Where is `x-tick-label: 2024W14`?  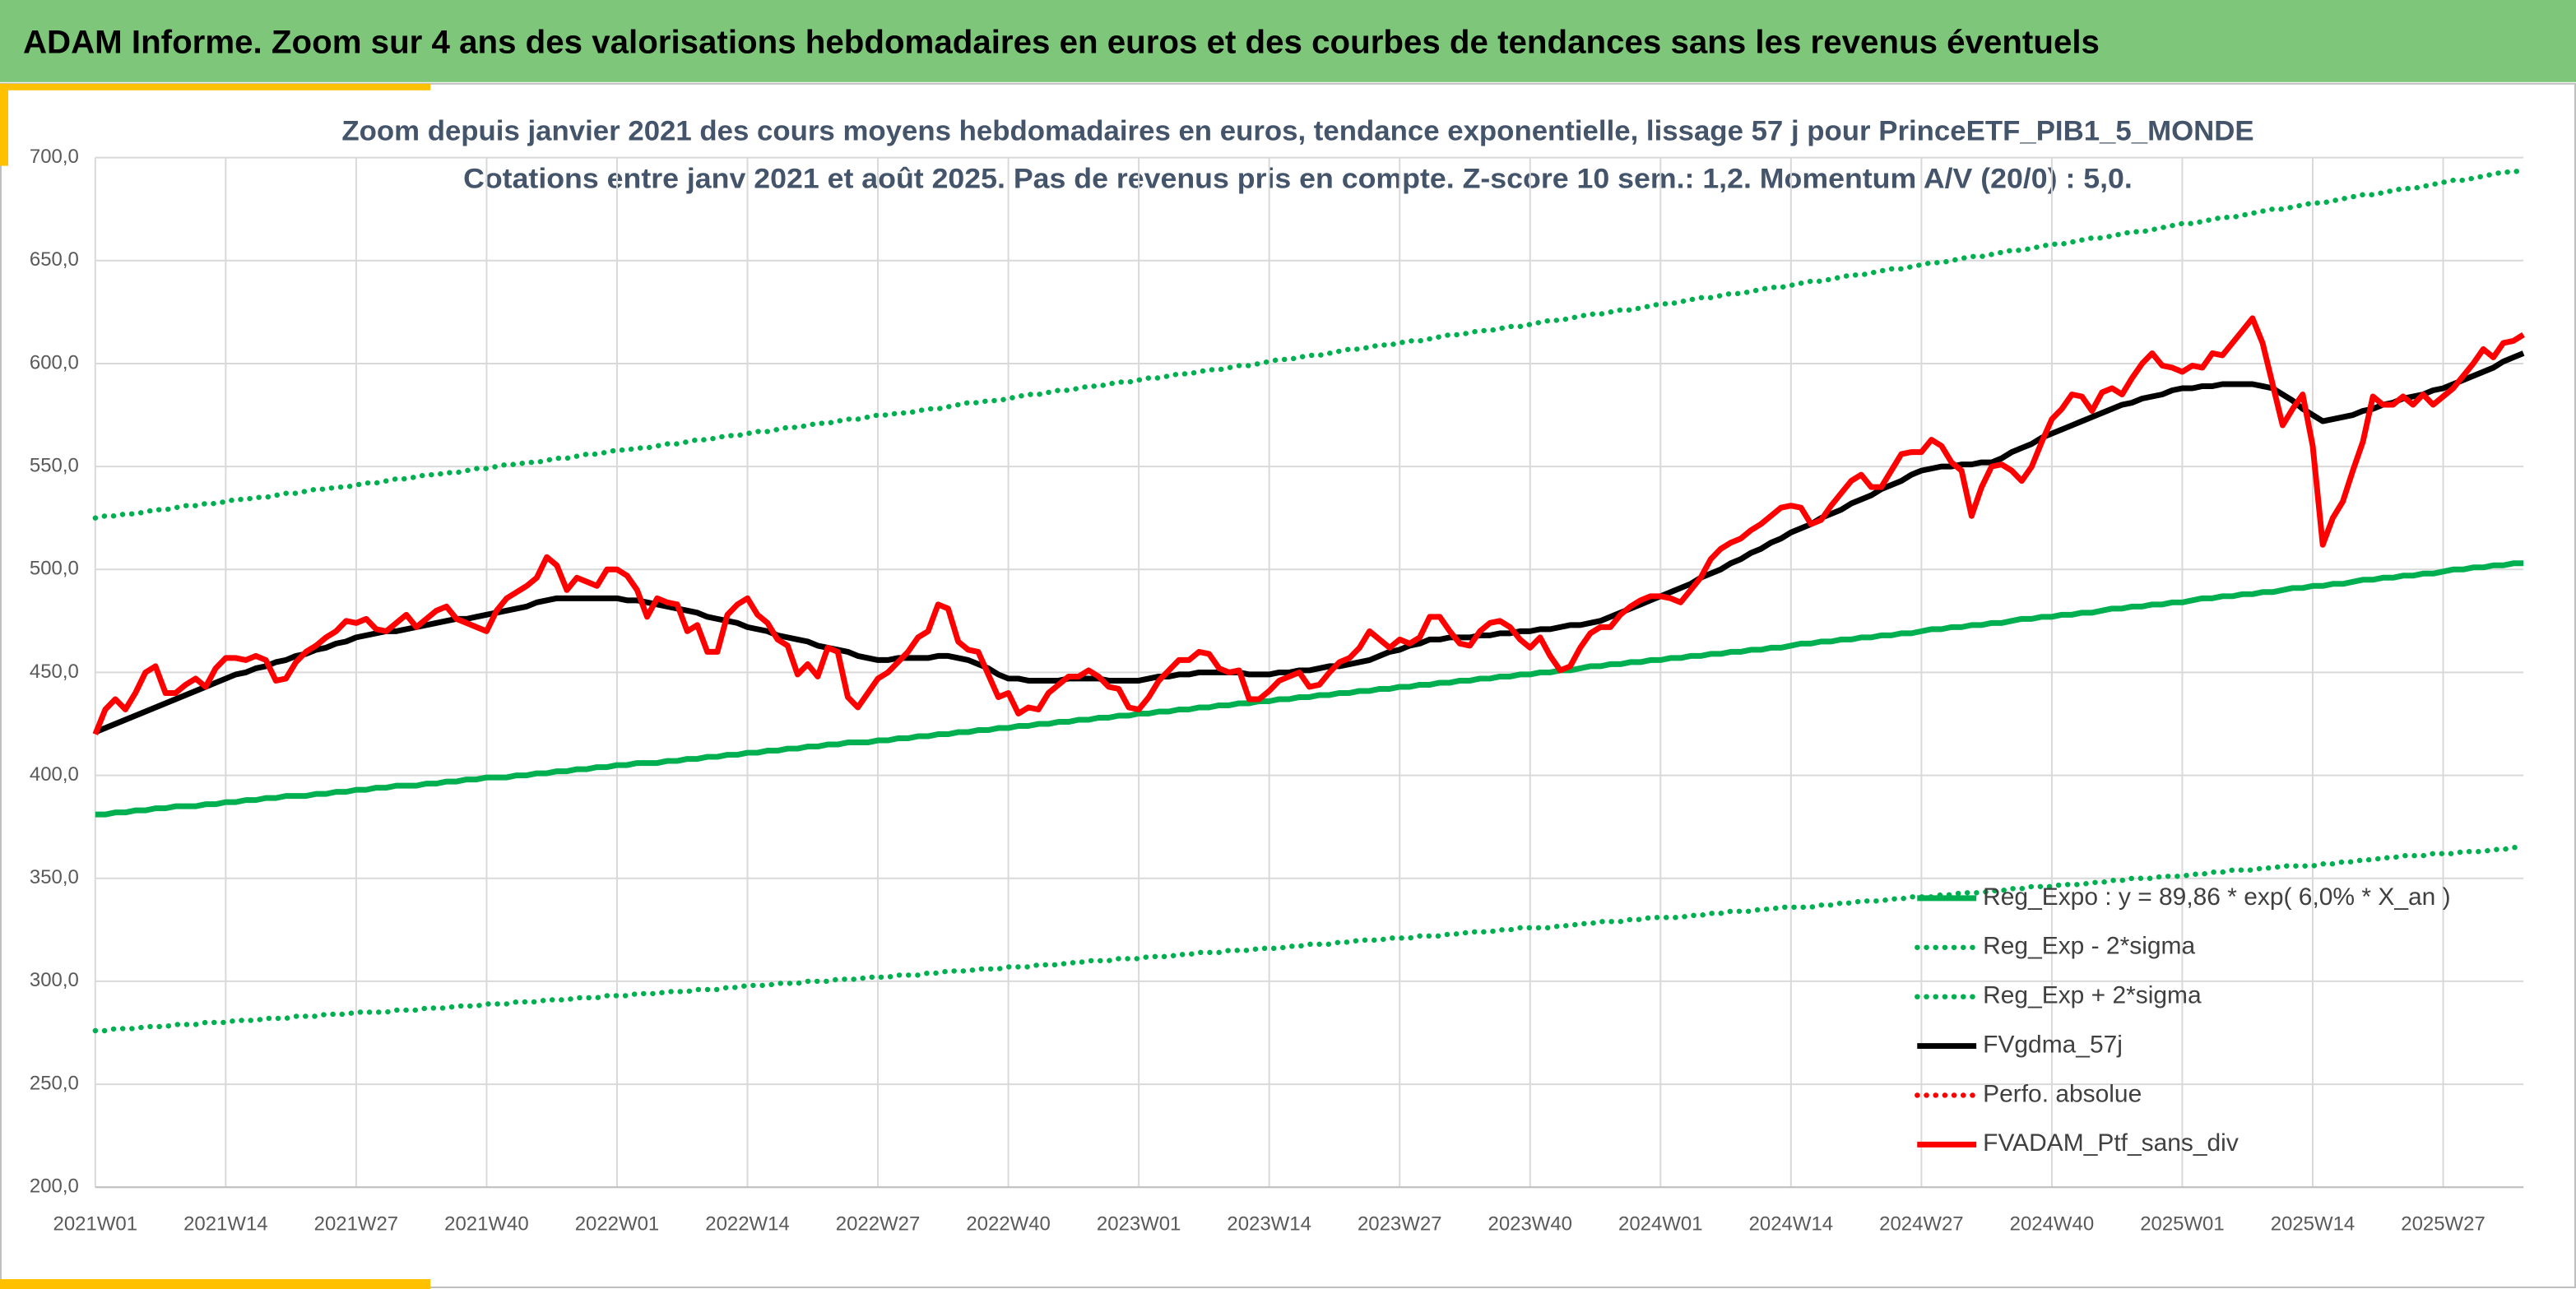
x-tick-label: 2024W14 is located at coordinates (1792, 1223).